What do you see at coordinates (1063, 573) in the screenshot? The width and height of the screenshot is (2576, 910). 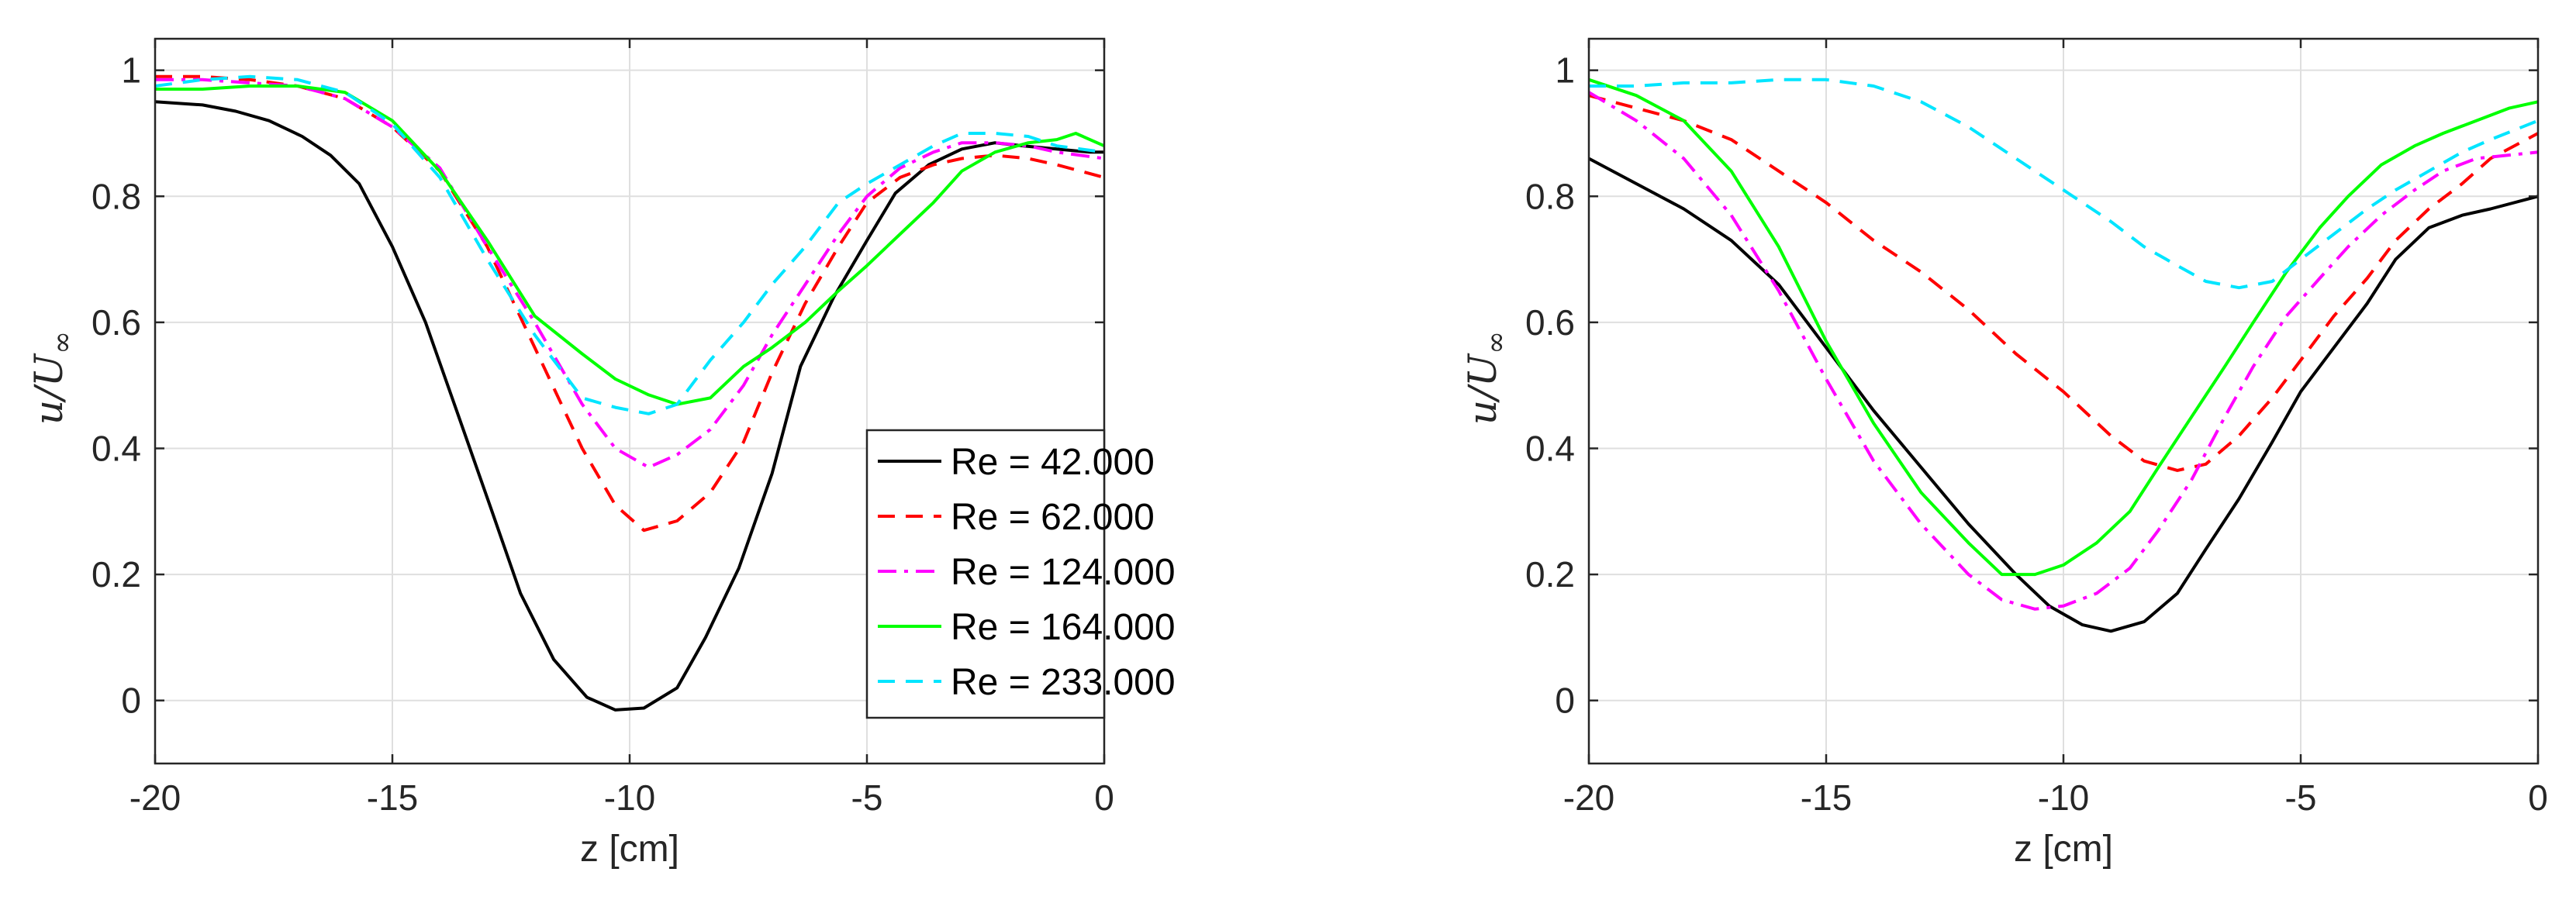 I see `legend-label-3: Re = 124.000` at bounding box center [1063, 573].